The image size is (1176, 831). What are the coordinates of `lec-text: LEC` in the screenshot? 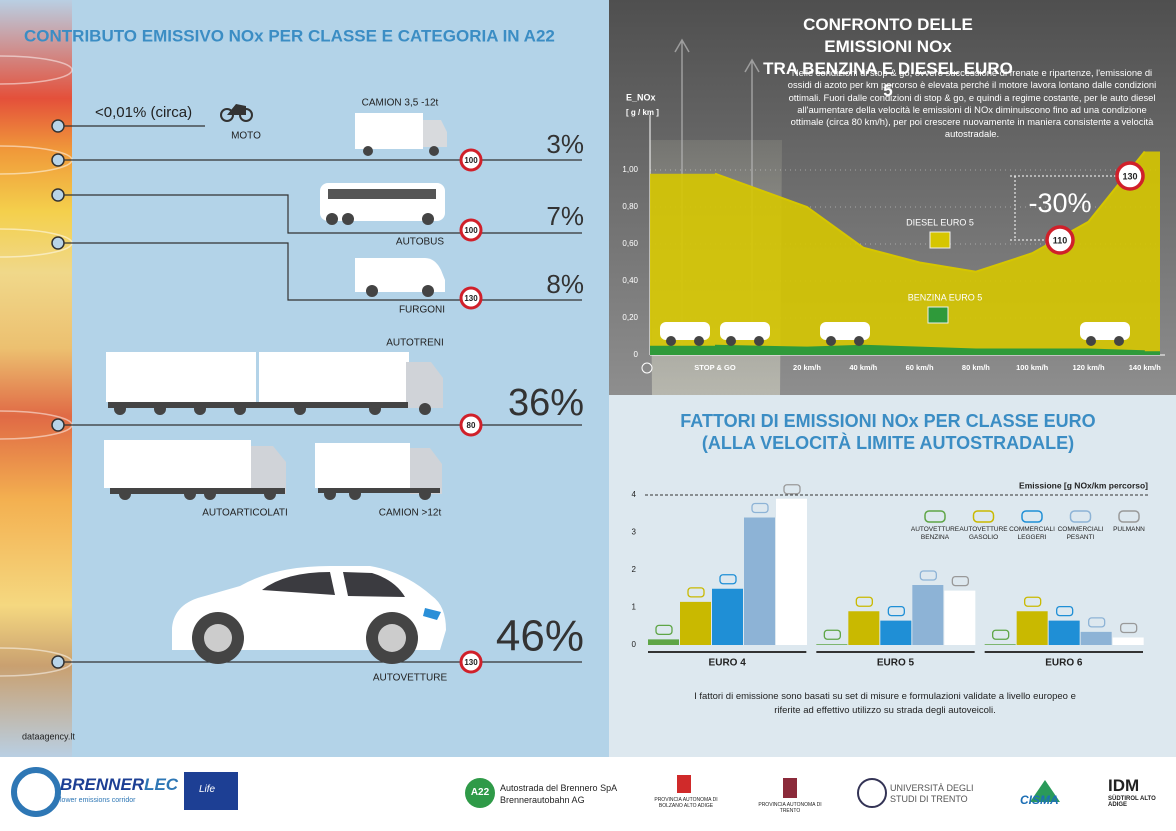 It's located at (161, 784).